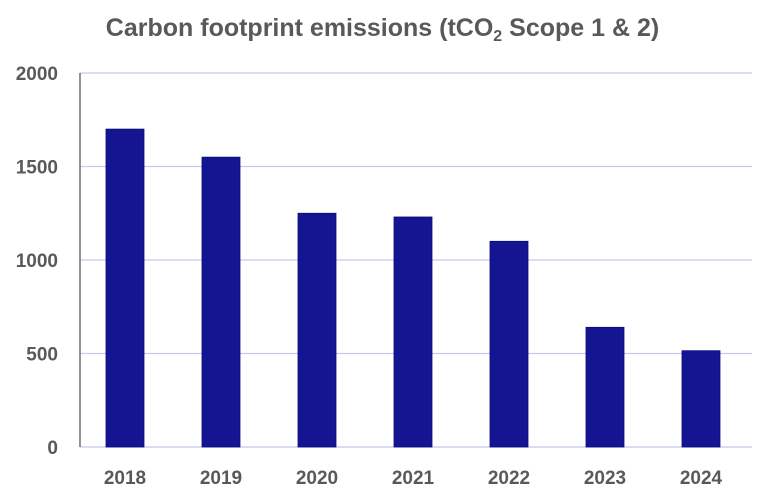  I want to click on x-tick-label: 2020, so click(317, 478).